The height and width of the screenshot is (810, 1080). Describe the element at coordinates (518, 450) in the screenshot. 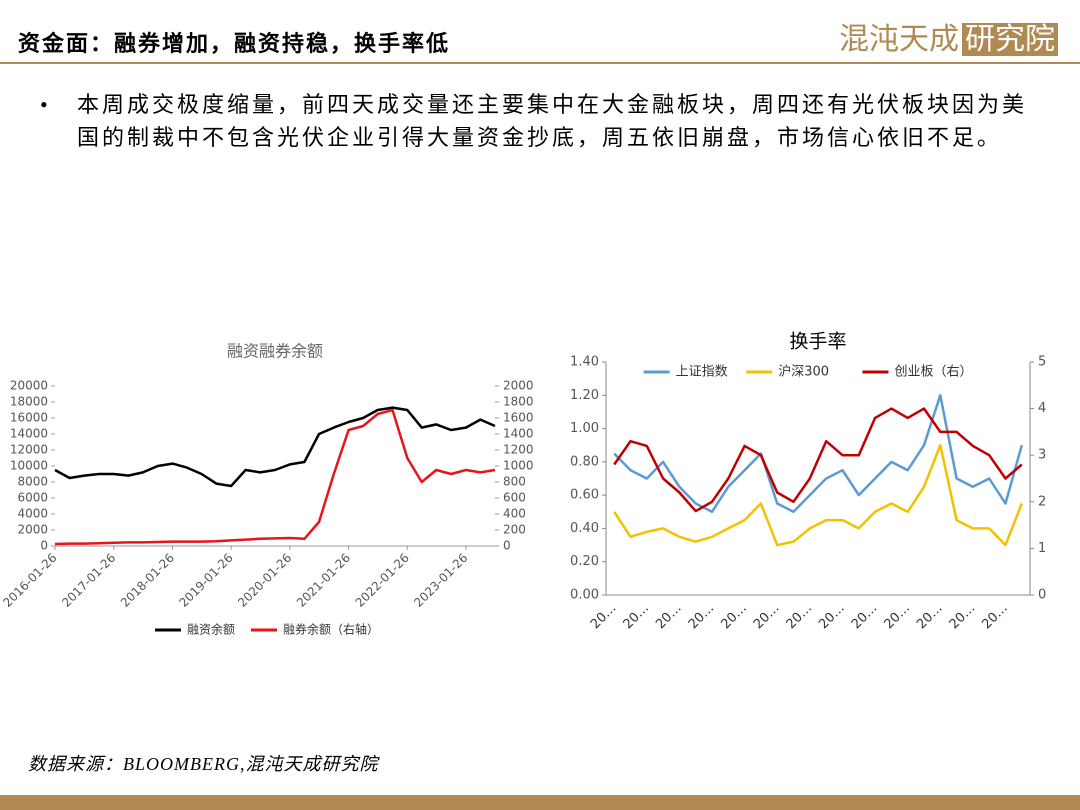

I see `y2-tick-label: 1200` at that location.